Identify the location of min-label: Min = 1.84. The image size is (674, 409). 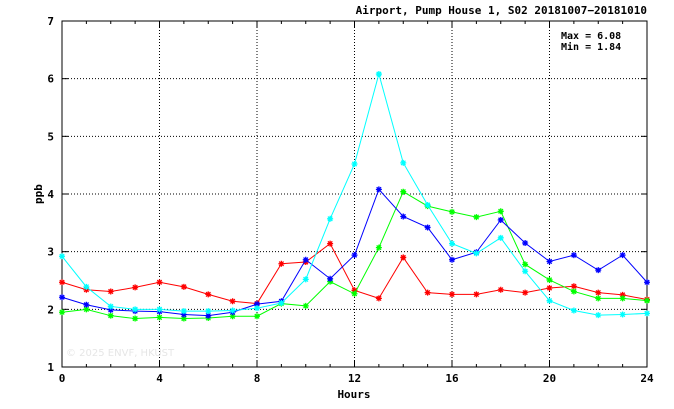
(591, 47).